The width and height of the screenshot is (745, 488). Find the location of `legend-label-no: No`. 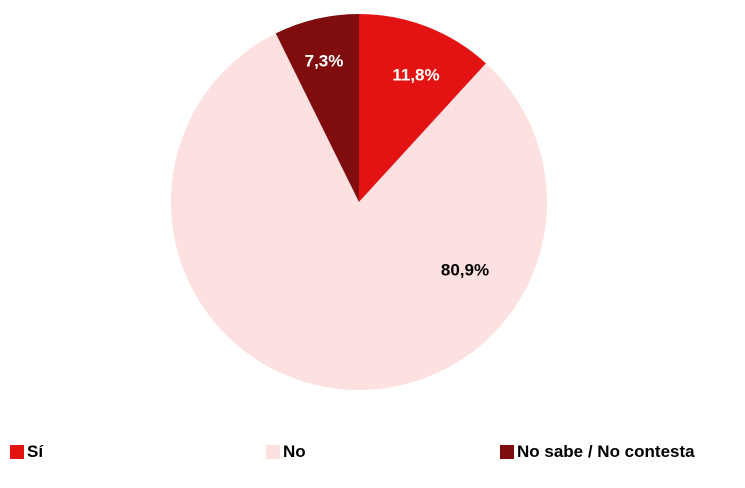

legend-label-no: No is located at coordinates (294, 451).